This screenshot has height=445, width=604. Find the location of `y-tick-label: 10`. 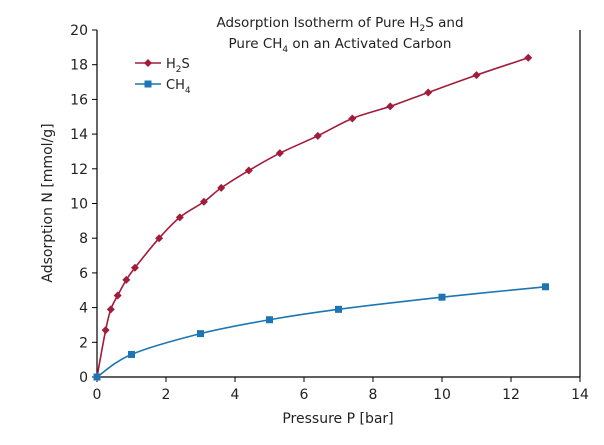

y-tick-label: 10 is located at coordinates (79, 205).